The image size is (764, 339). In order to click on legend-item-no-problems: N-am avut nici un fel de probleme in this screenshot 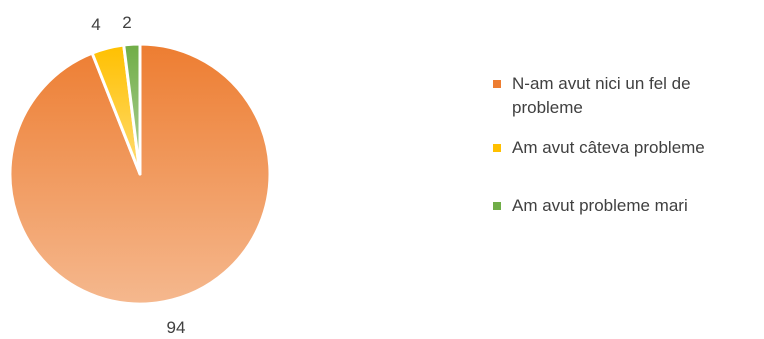, I will do `click(627, 96)`.